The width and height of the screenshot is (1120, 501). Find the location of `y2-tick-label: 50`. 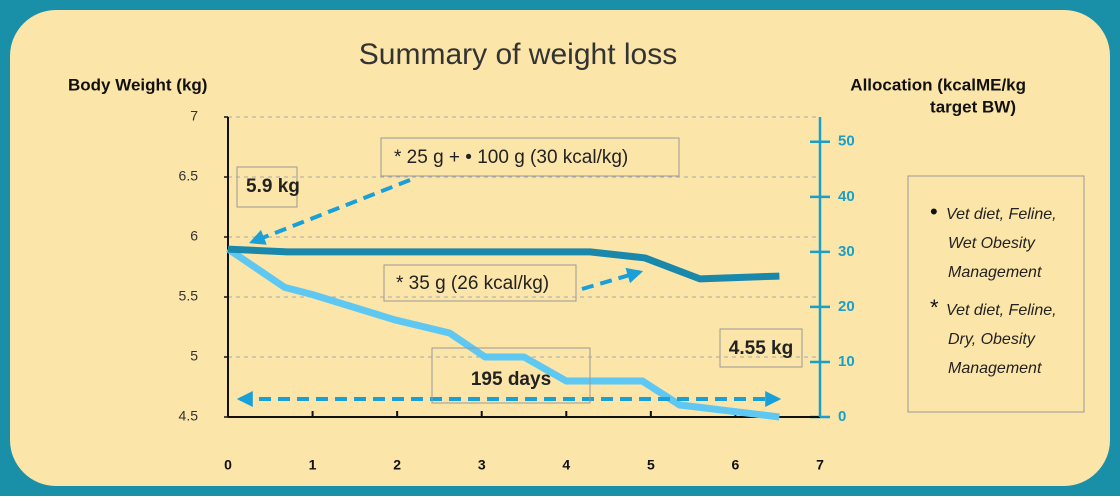

y2-tick-label: 50 is located at coordinates (846, 141).